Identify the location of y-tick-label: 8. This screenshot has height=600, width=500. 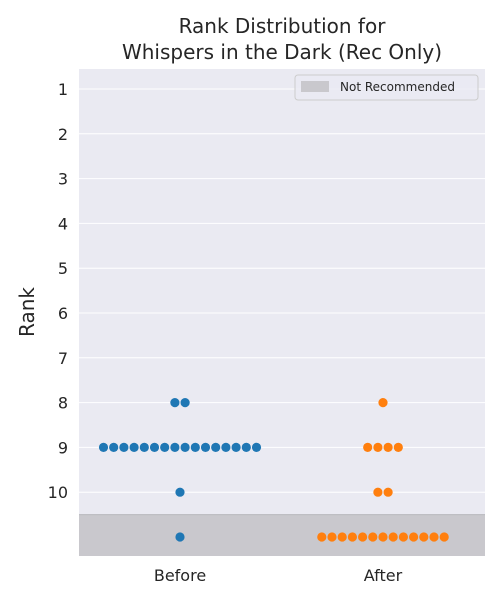
(63, 403).